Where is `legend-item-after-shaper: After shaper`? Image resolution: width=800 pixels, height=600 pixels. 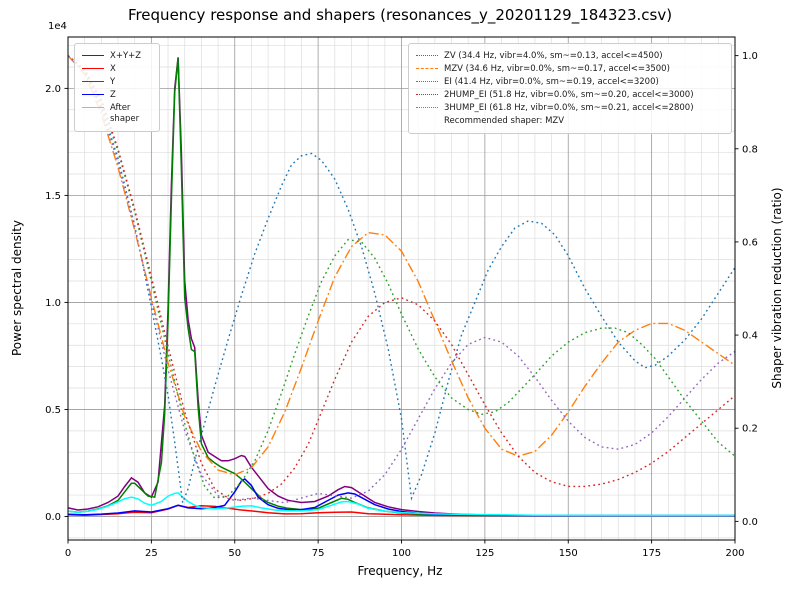 legend-item-after-shaper: After shaper is located at coordinates (117, 113).